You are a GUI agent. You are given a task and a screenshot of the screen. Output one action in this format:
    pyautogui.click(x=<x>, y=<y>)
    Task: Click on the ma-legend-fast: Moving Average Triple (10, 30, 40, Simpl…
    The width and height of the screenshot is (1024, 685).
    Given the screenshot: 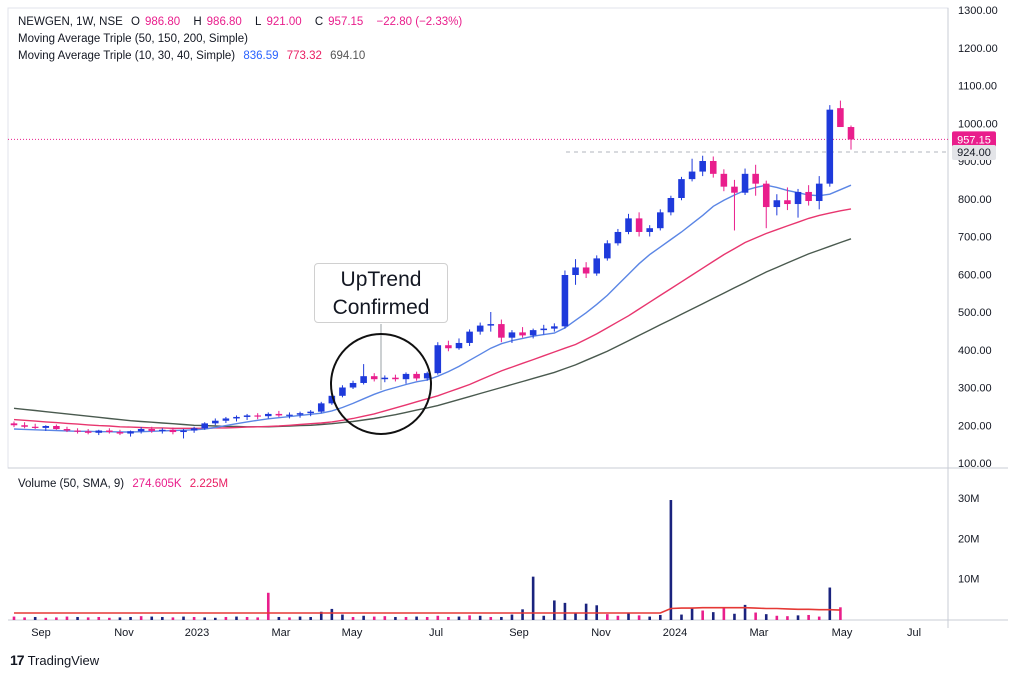 What is the action you would take?
    pyautogui.click(x=194, y=56)
    